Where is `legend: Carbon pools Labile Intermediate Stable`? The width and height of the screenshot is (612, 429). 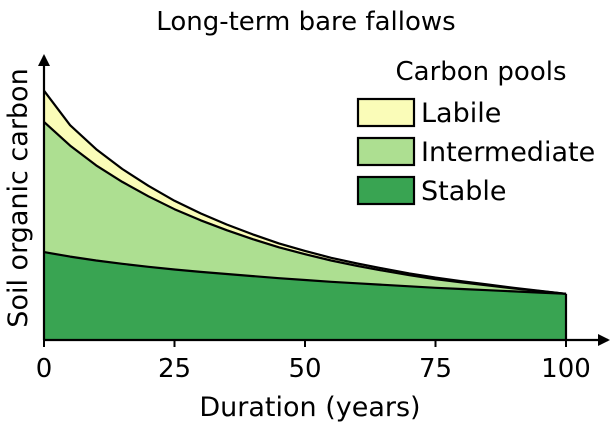
legend: Carbon pools Labile Intermediate Stable is located at coordinates (475, 132).